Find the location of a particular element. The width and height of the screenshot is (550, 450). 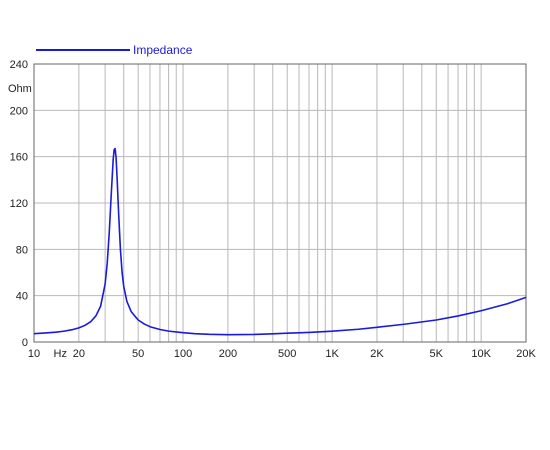

y-tick-label: 200 is located at coordinates (19, 111).